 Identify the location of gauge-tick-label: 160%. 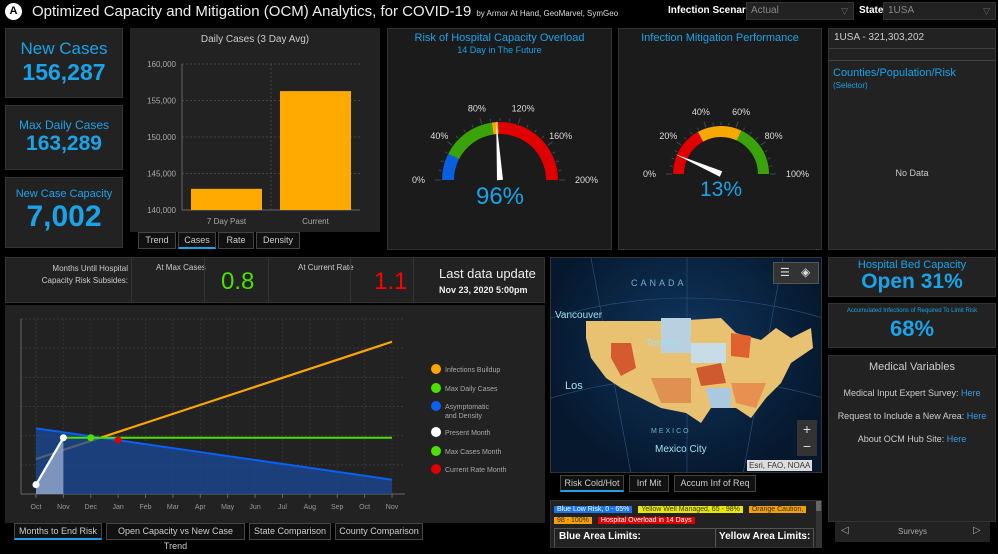
(560, 136).